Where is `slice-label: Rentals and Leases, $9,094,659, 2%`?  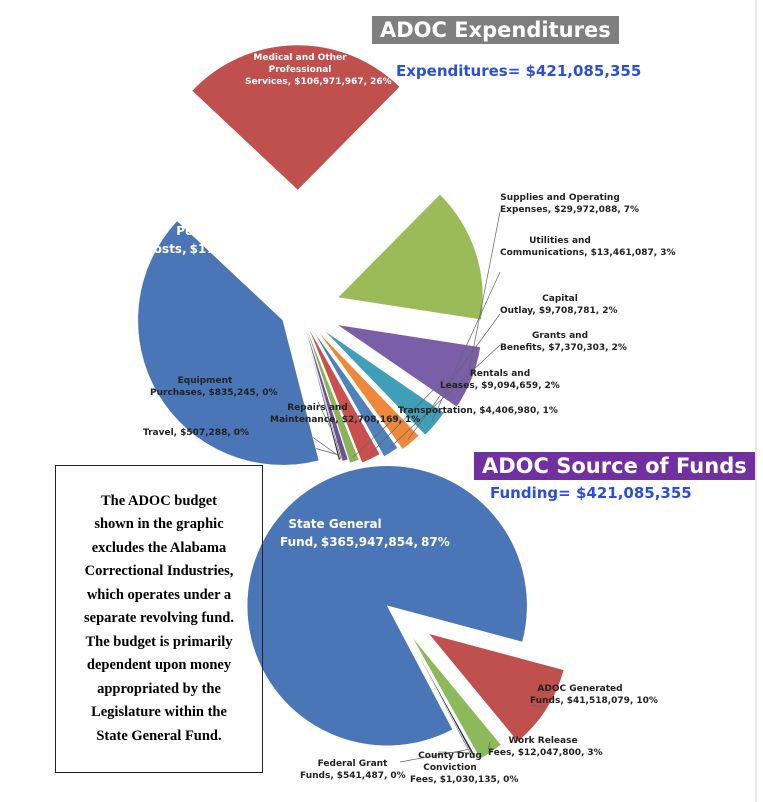 slice-label: Rentals and Leases, $9,094,659, 2% is located at coordinates (500, 380).